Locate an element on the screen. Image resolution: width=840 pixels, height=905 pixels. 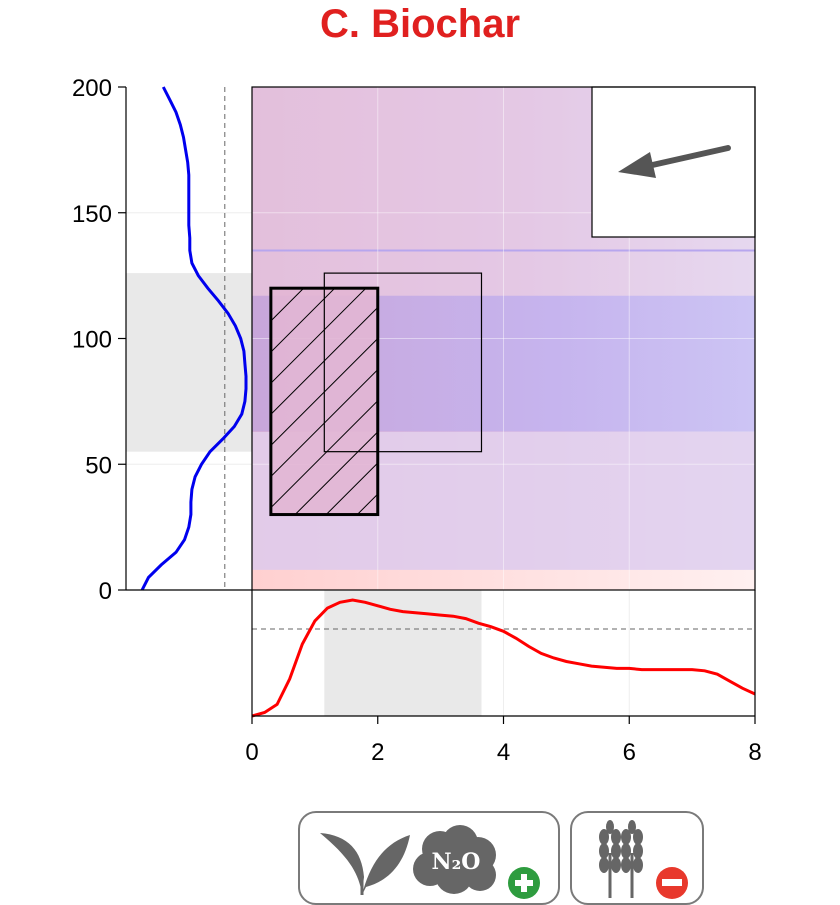
y-tick-label: 0 is located at coordinates (105, 591).